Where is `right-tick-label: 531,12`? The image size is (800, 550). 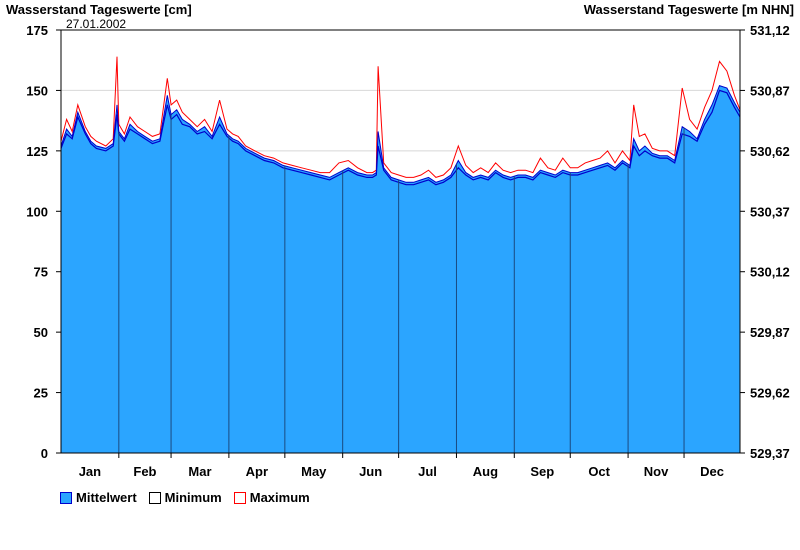
right-tick-label: 531,12 is located at coordinates (770, 30).